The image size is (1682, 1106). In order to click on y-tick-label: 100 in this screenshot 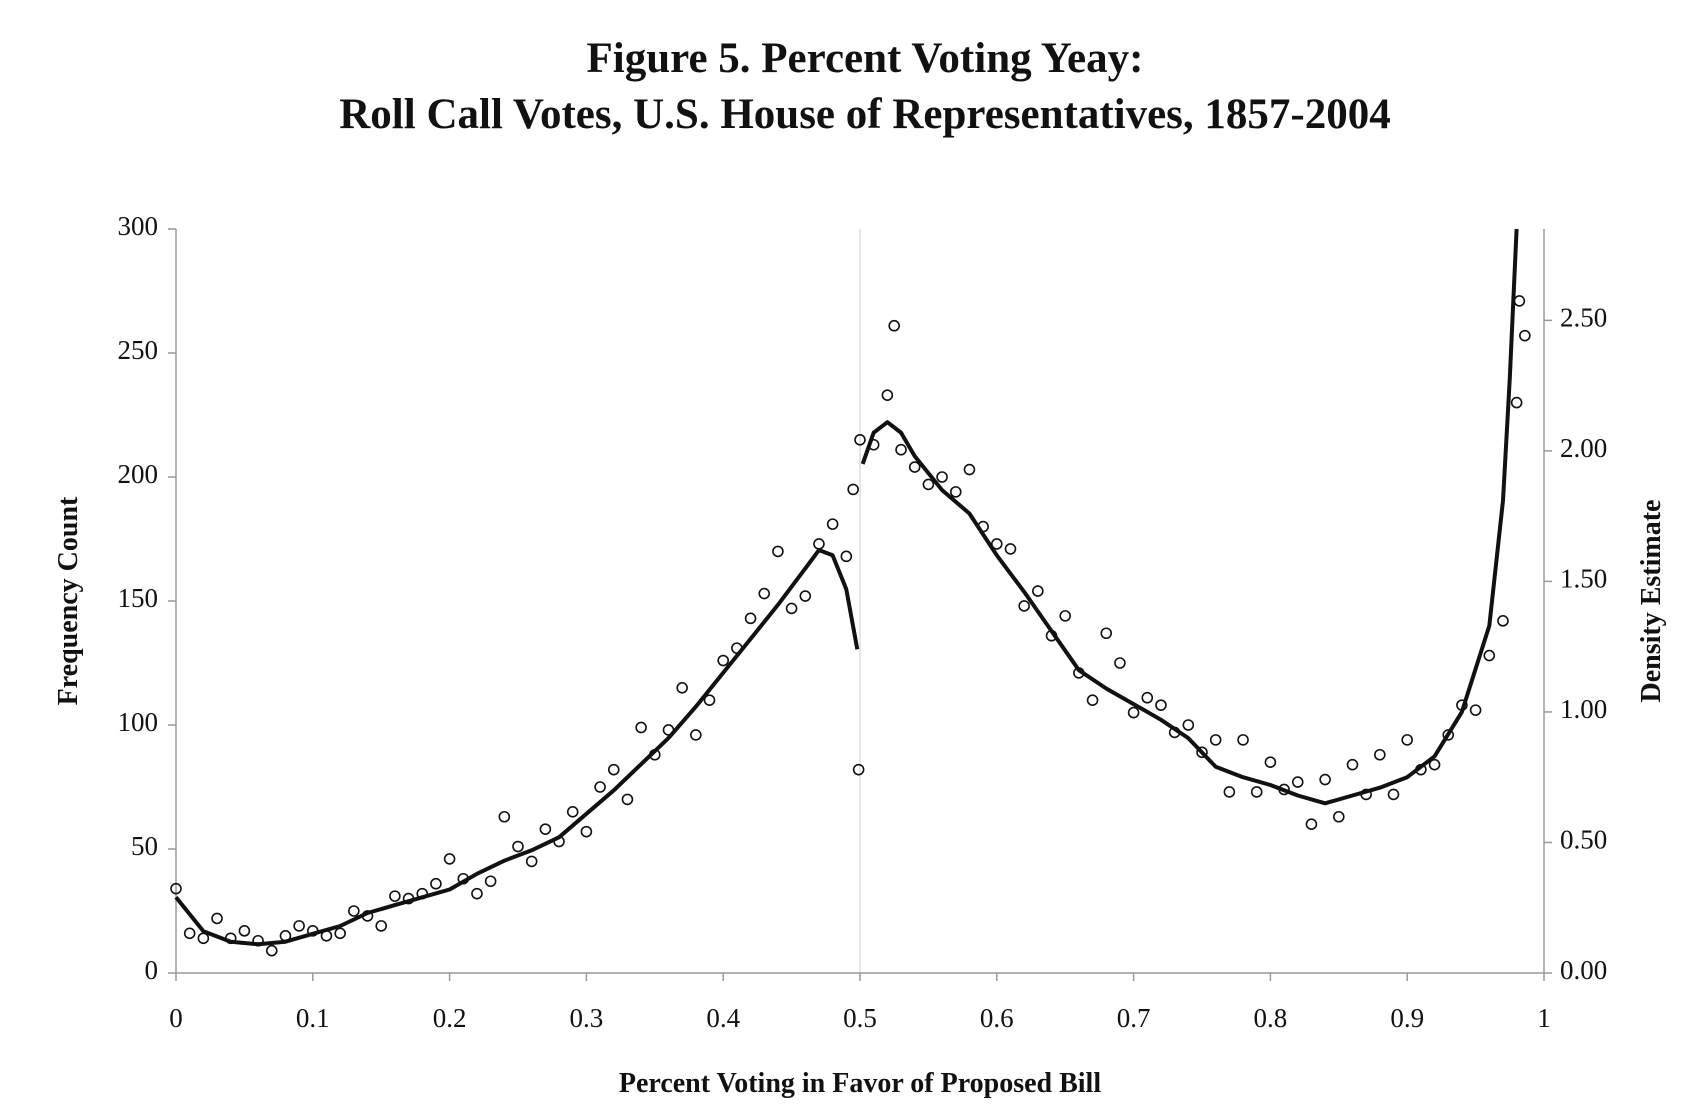, I will do `click(138, 722)`.